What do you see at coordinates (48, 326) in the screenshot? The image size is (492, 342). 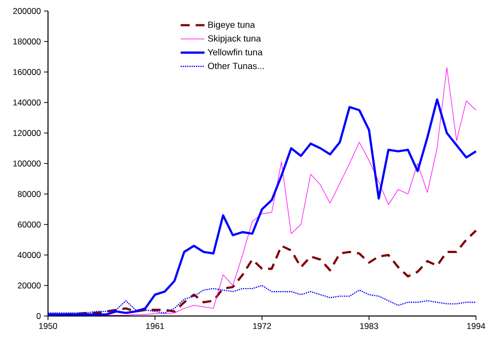 I see `x-tick-label: 1950` at bounding box center [48, 326].